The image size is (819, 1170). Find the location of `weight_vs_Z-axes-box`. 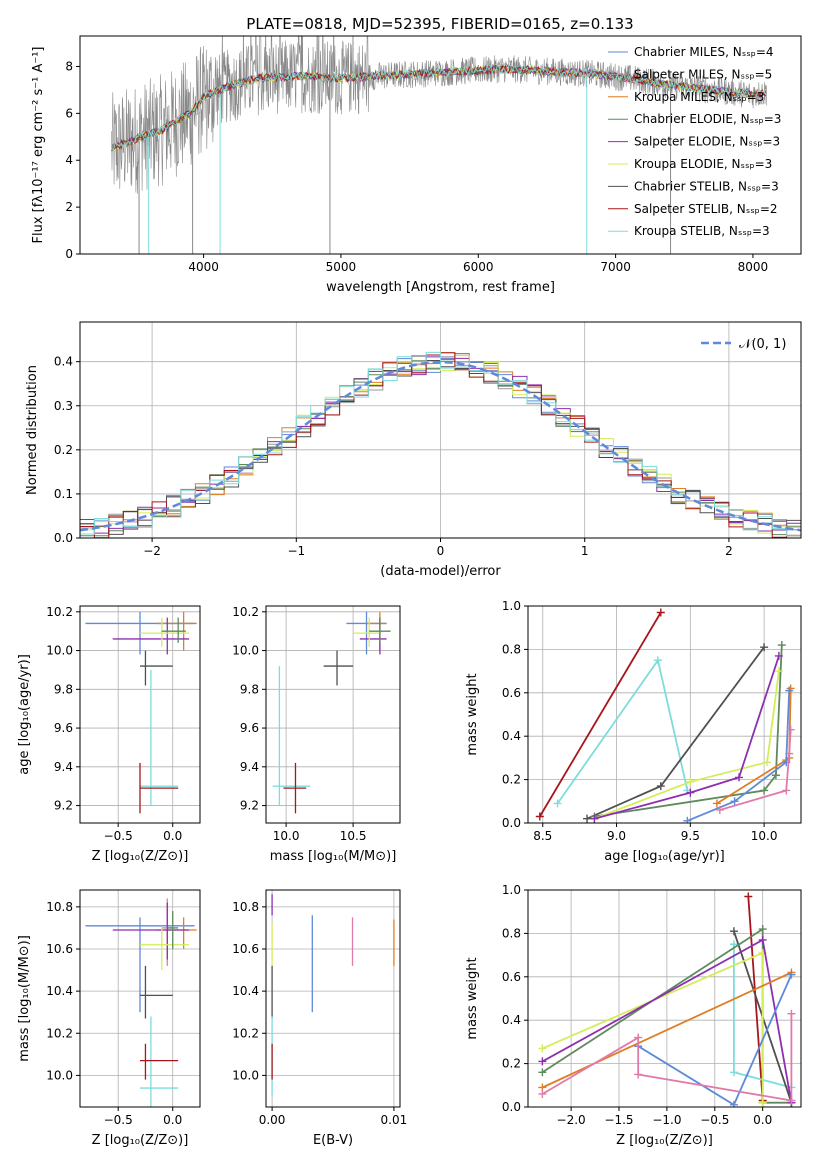

weight_vs_Z-axes-box is located at coordinates (664, 998).